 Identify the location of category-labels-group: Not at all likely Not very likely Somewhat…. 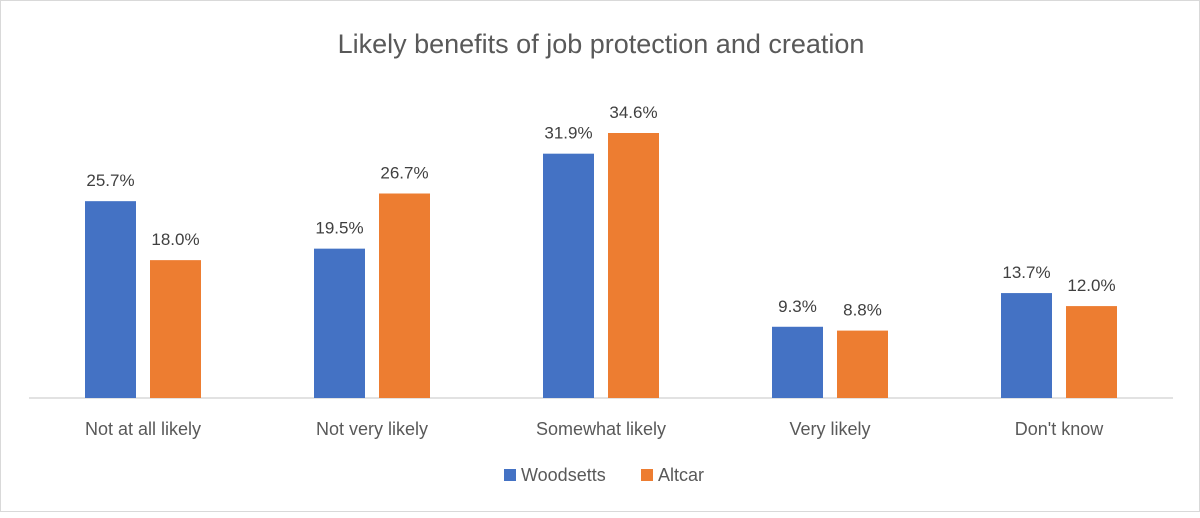
(594, 429).